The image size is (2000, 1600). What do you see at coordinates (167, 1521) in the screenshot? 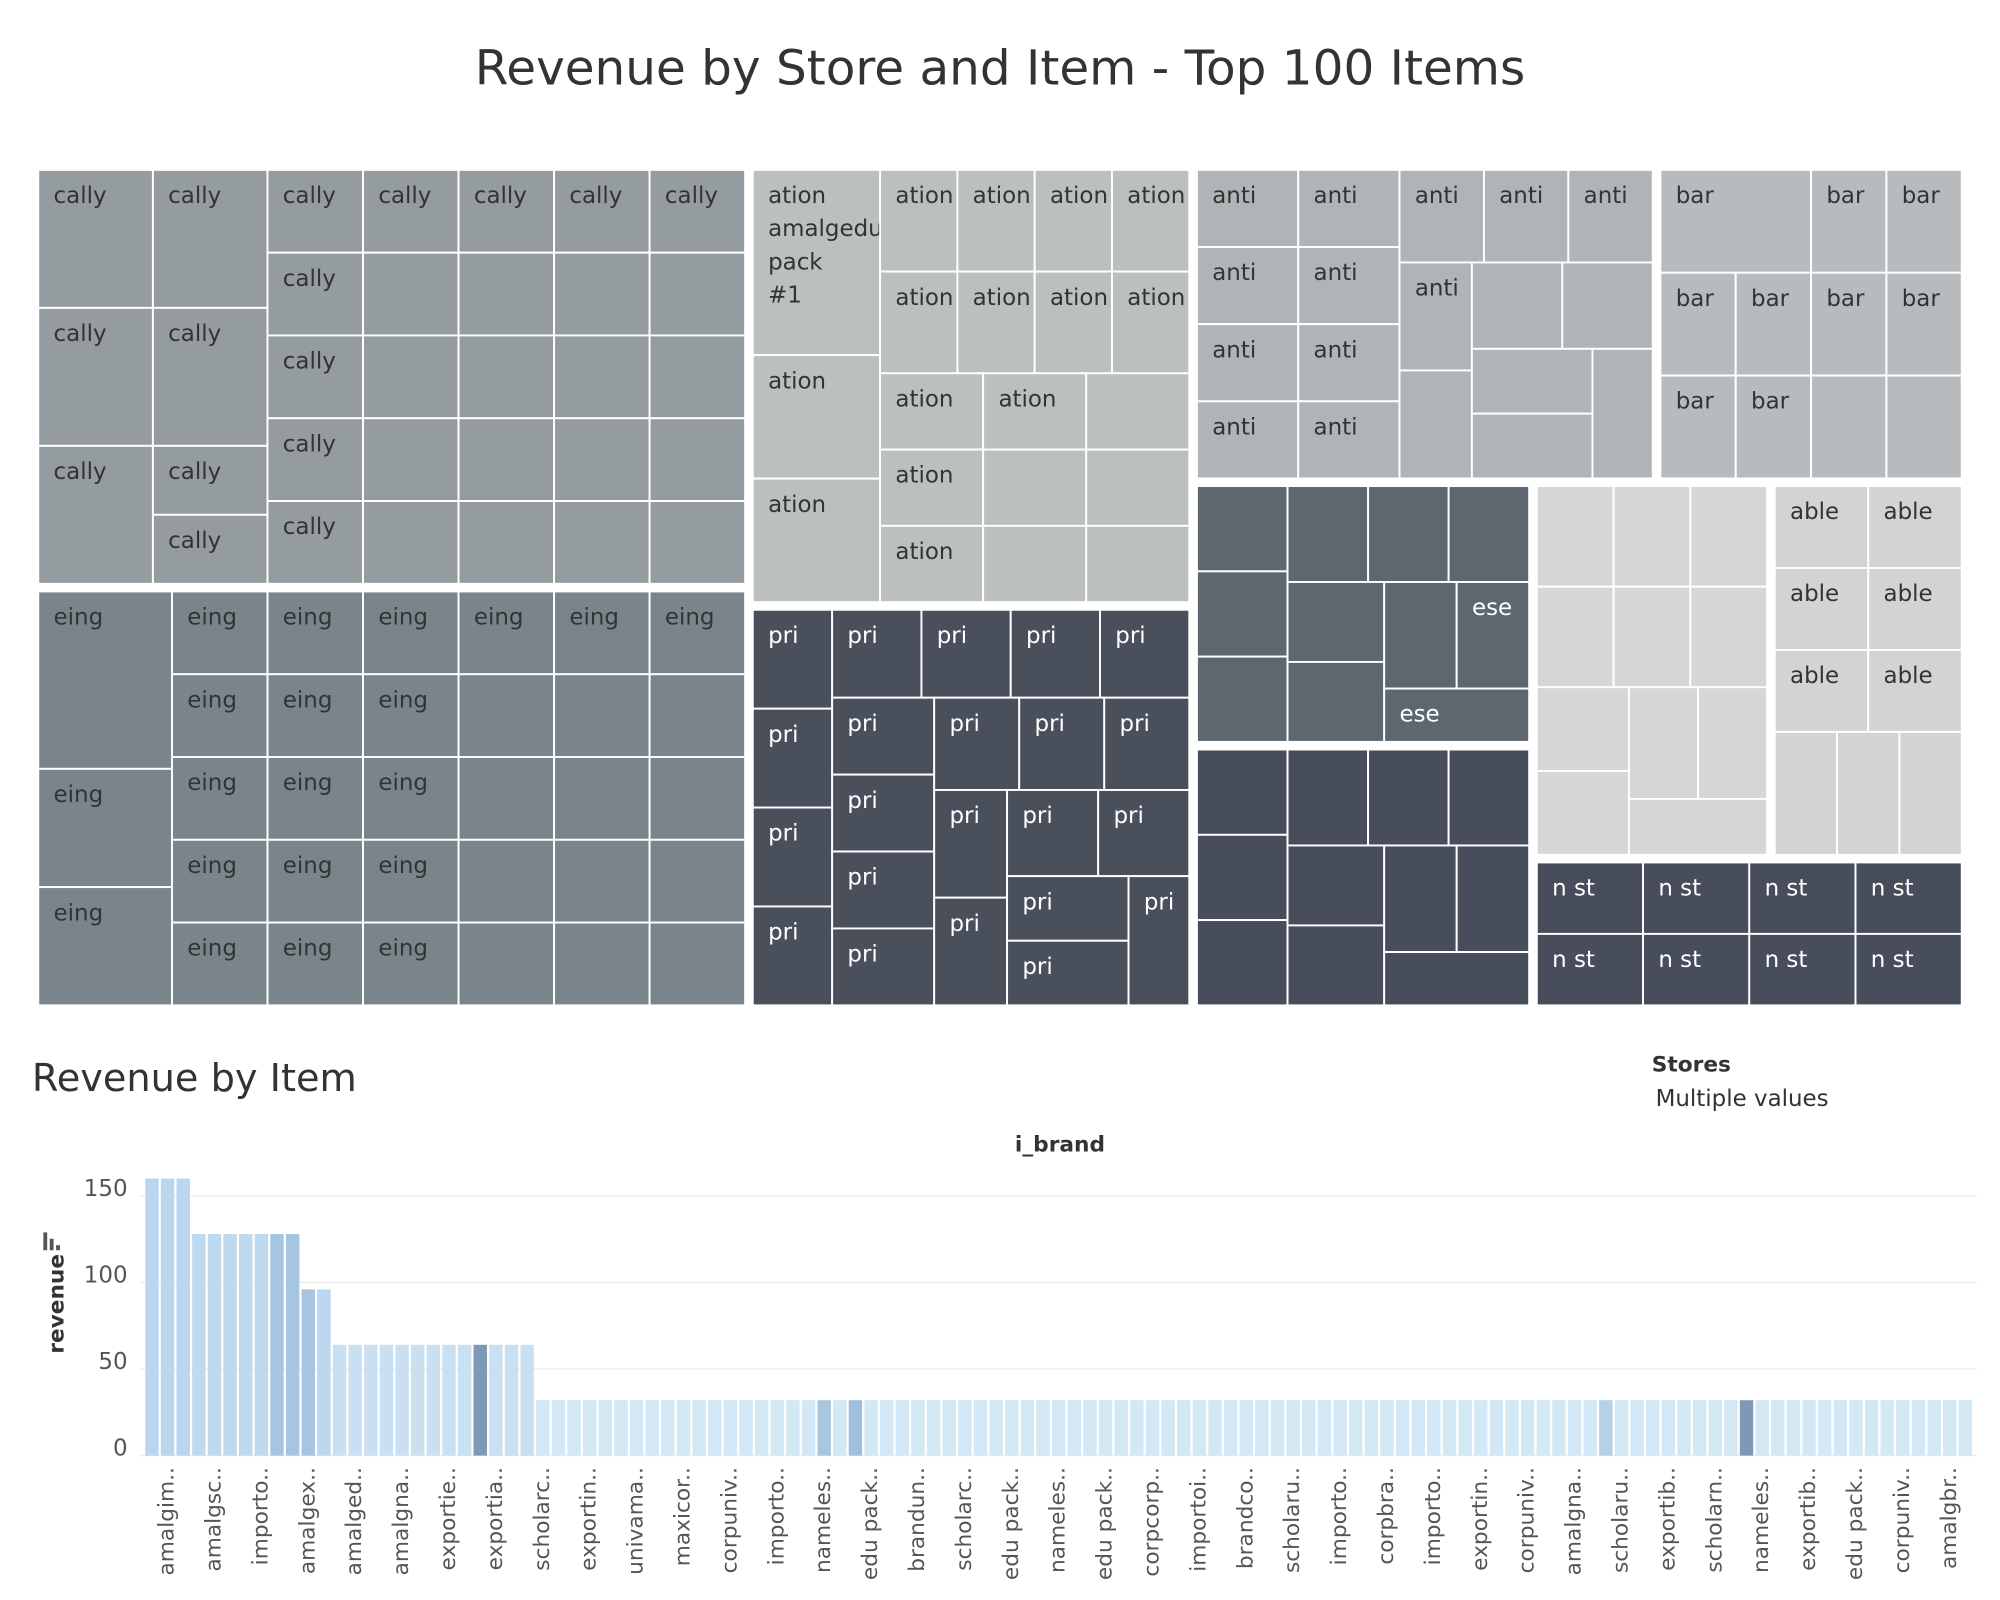
I see `x-tick-label: amalgim..` at bounding box center [167, 1521].